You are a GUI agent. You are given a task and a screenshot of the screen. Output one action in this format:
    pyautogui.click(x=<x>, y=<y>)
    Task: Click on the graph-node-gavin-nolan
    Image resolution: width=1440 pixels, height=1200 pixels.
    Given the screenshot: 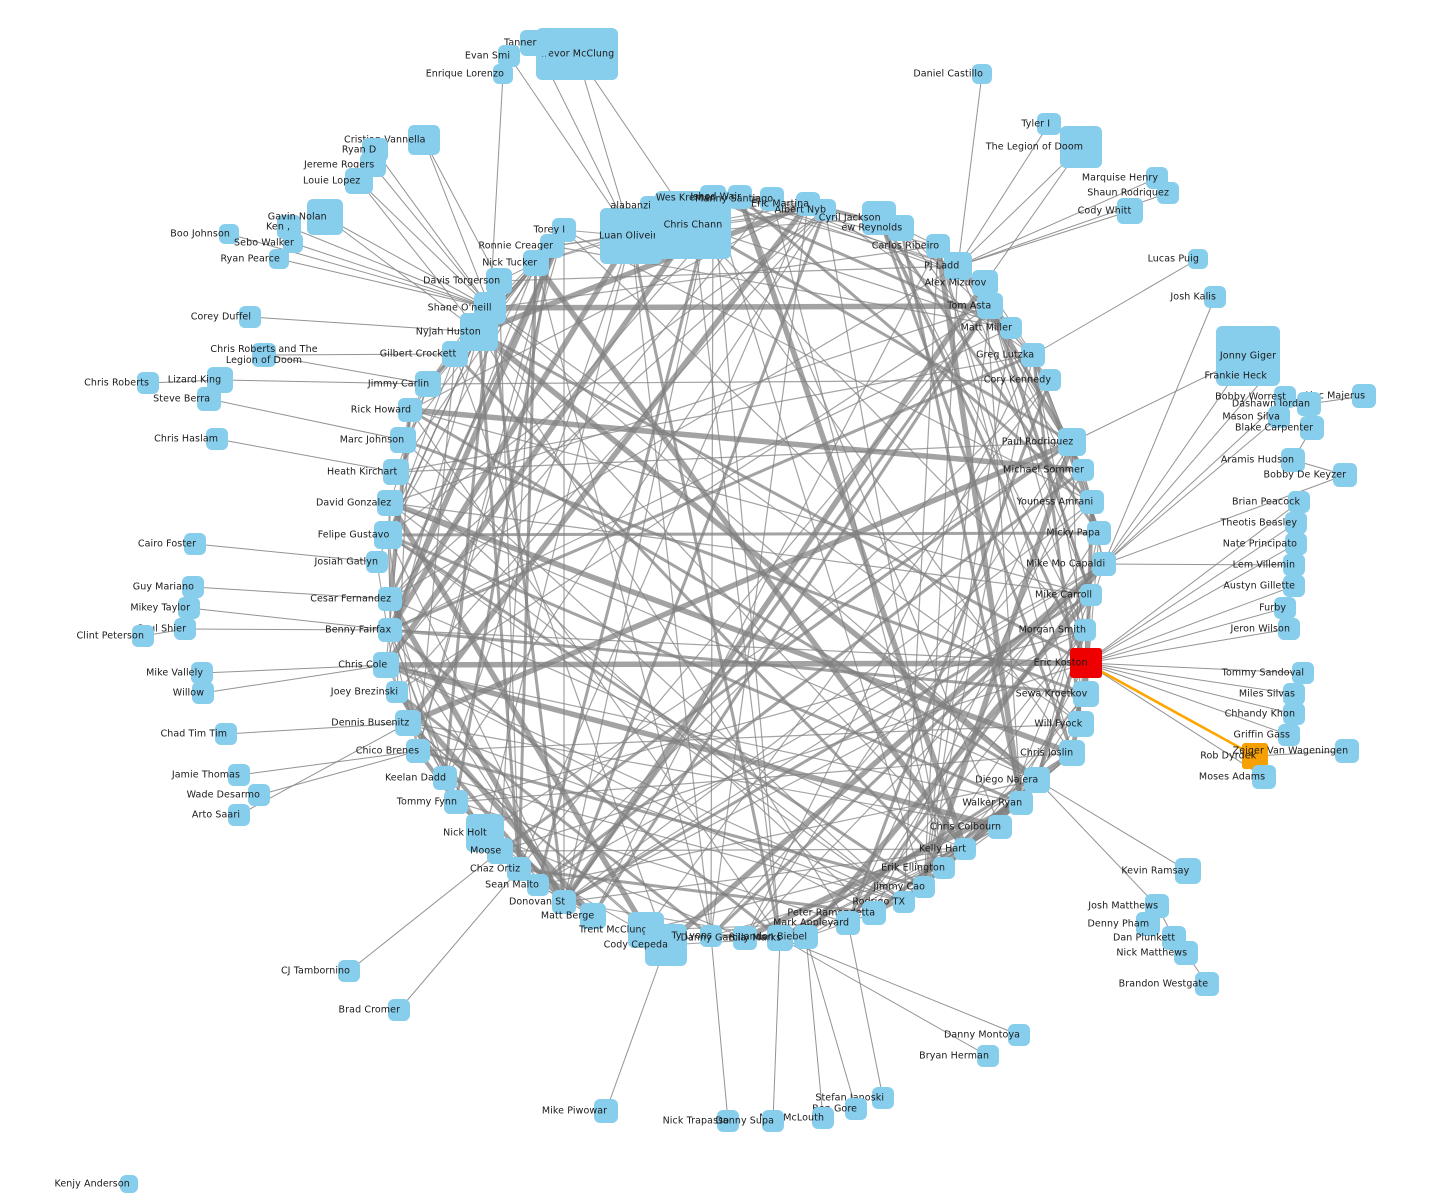 What is the action you would take?
    pyautogui.click(x=325, y=217)
    